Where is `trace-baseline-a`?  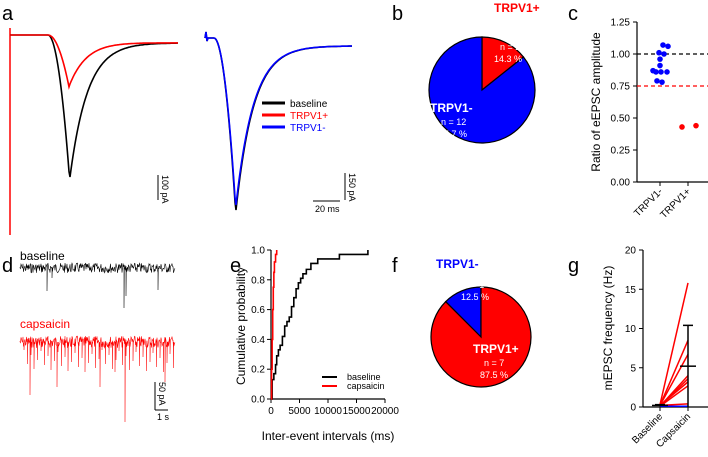
trace-baseline-a is located at coordinates (94, 106).